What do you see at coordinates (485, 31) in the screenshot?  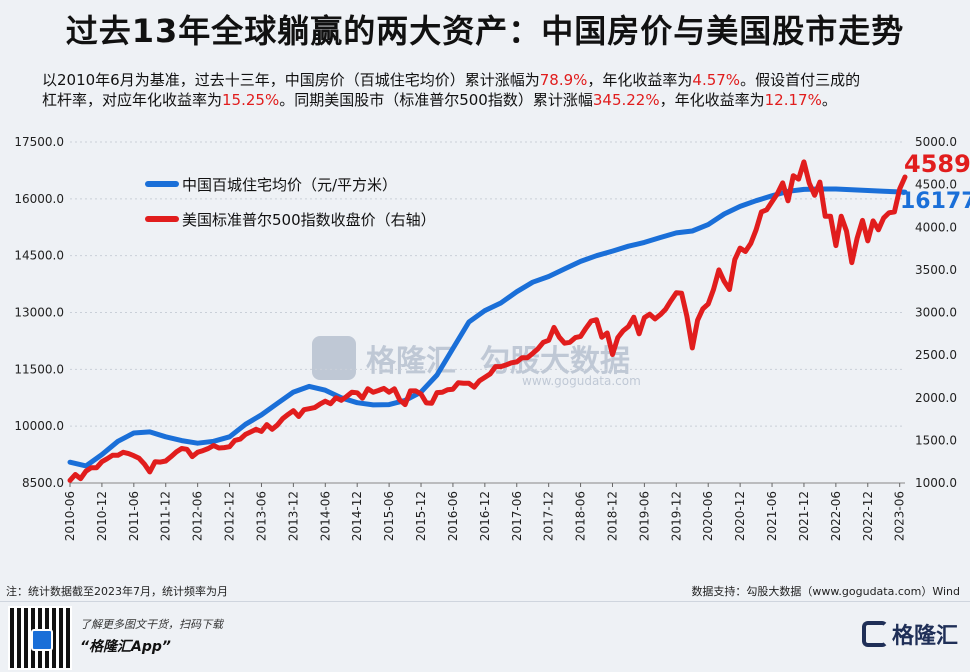 I see `chart-title: 过去13年全球躺赢的两大资产：中国房价与美国股市走势` at bounding box center [485, 31].